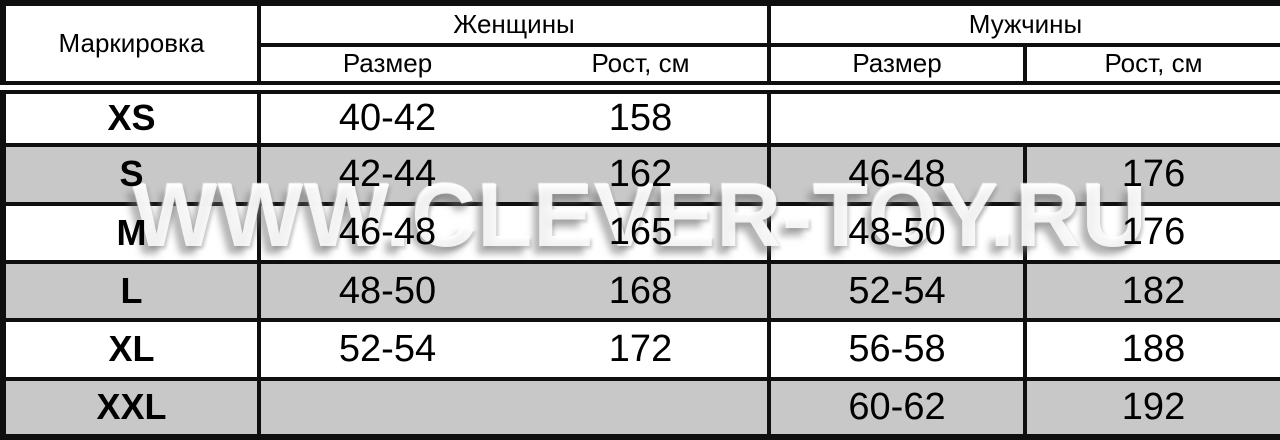 The image size is (1280, 440). What do you see at coordinates (385, 408) in the screenshot?
I see `cell-women-size-empty` at bounding box center [385, 408].